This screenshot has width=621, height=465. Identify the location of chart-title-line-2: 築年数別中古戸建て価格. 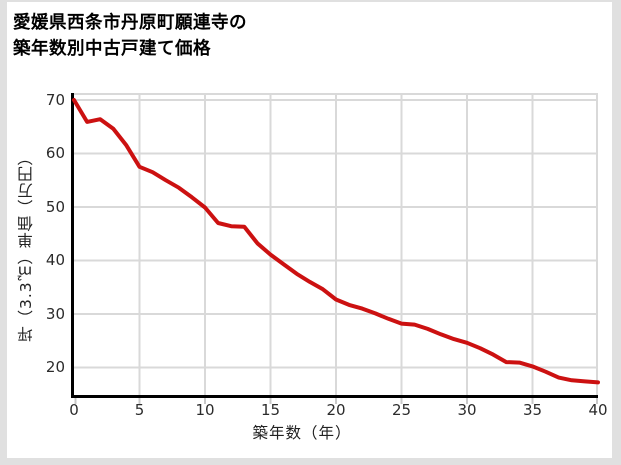
(112, 49).